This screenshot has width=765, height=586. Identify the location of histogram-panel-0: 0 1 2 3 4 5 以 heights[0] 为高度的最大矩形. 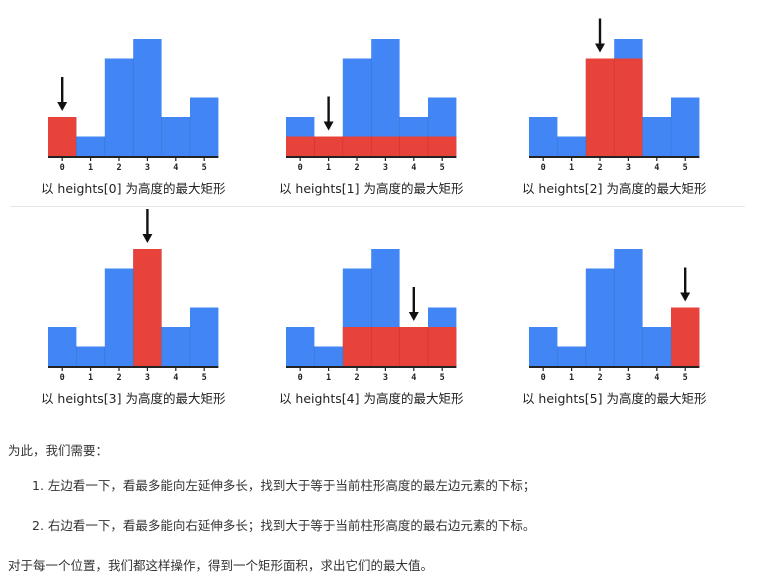
(133, 117).